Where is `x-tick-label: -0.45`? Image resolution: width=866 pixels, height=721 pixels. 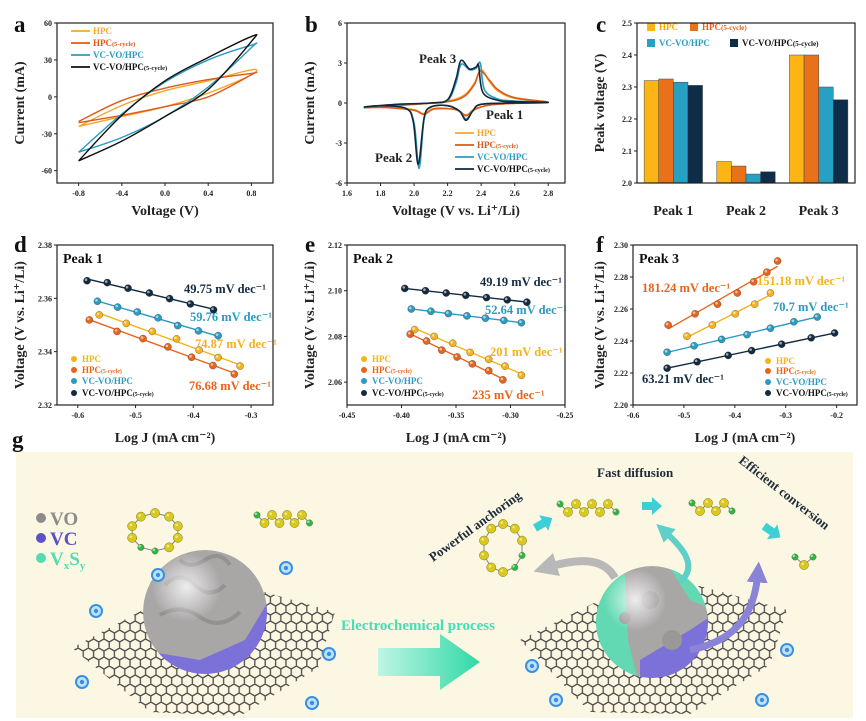 x-tick-label: -0.45 is located at coordinates (347, 415).